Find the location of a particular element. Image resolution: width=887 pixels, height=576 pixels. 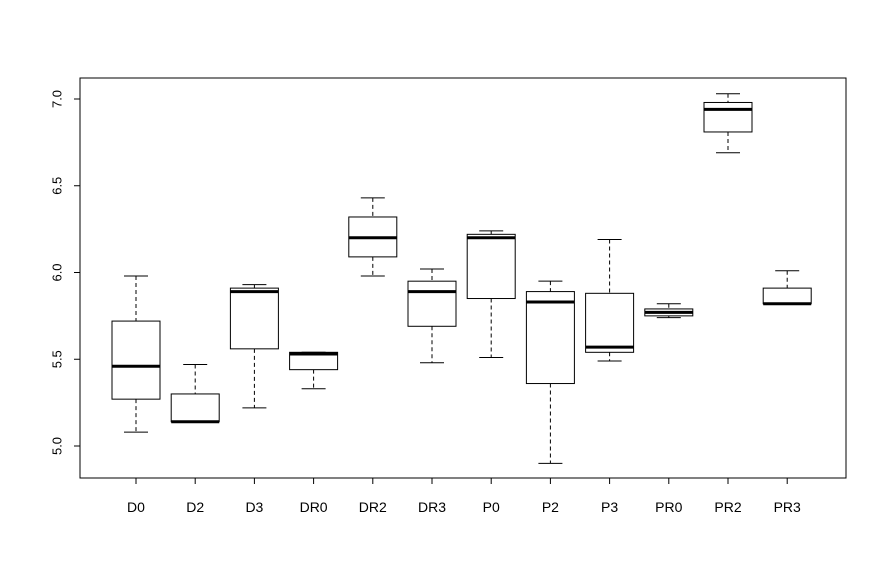

box-p0 is located at coordinates (491, 294).